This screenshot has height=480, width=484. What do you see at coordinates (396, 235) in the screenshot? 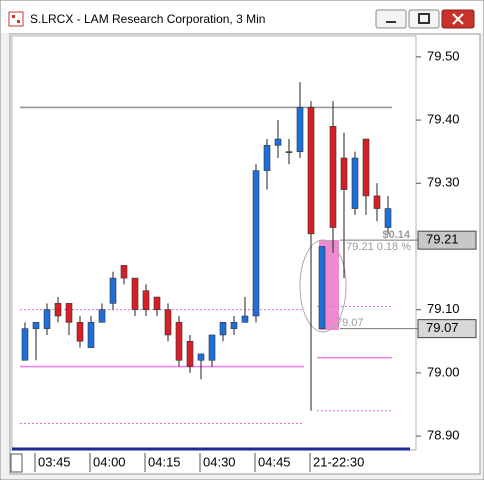
I see `annotation: $0.14` at bounding box center [396, 235].